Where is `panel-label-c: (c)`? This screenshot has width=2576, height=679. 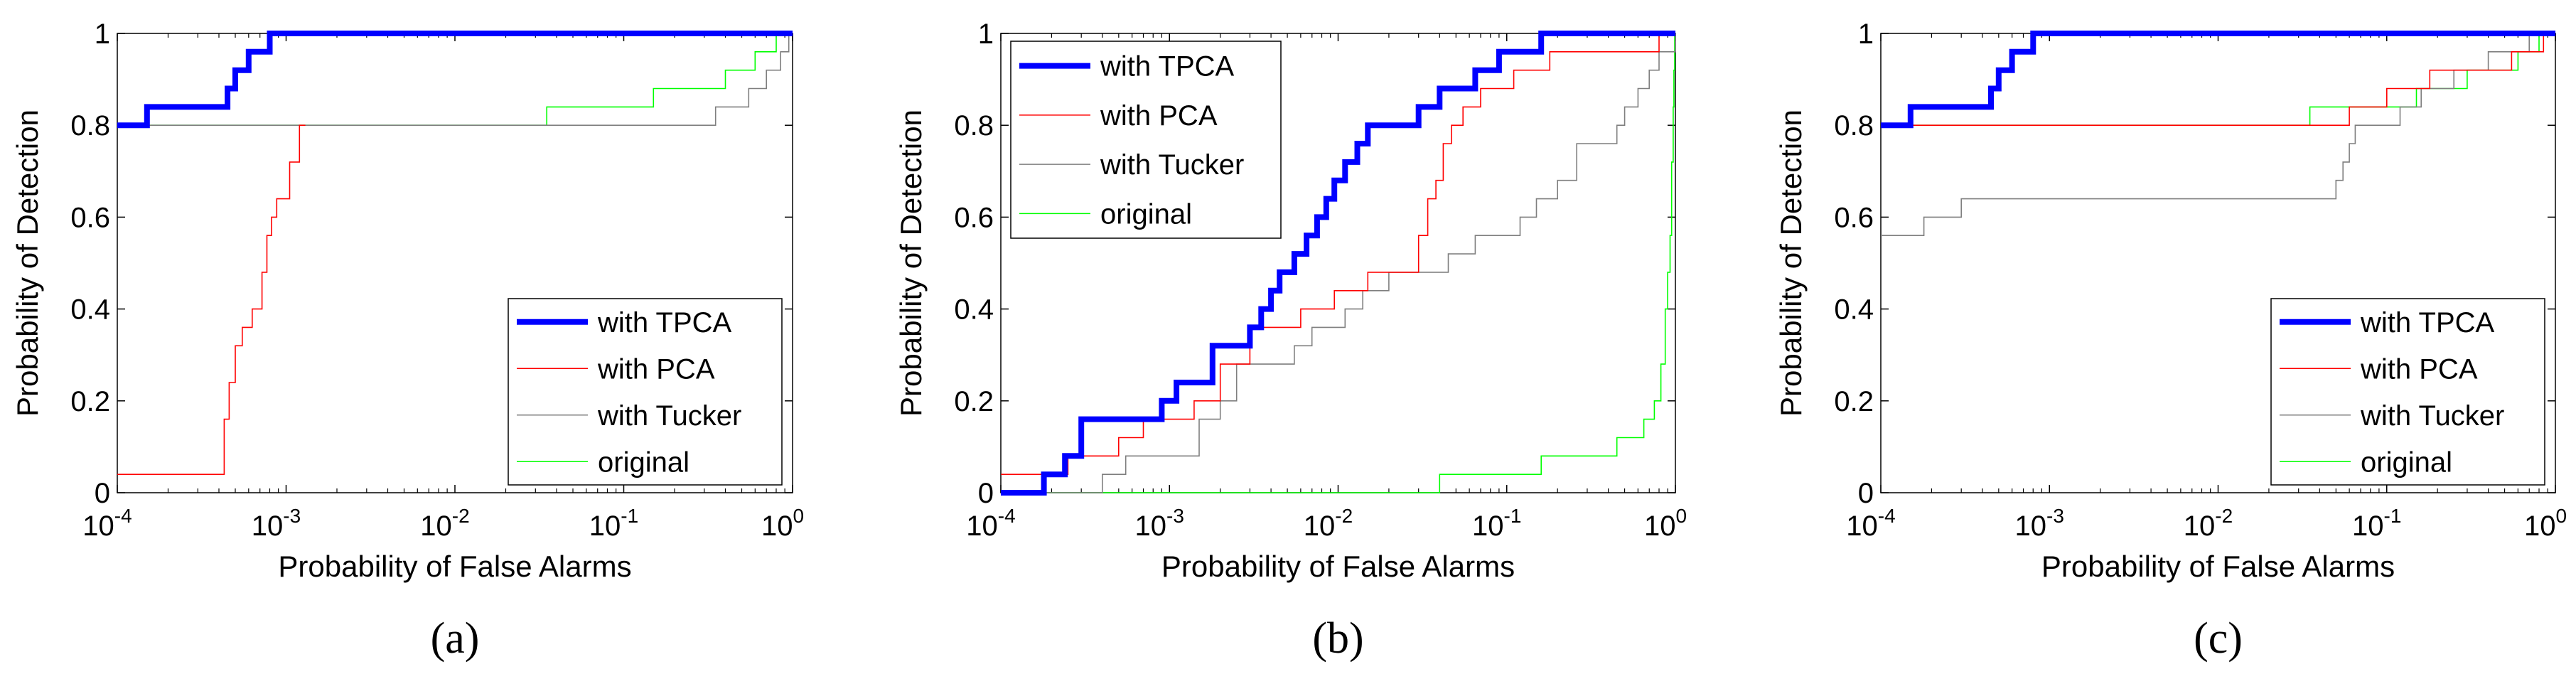 panel-label-c: (c) is located at coordinates (2218, 638).